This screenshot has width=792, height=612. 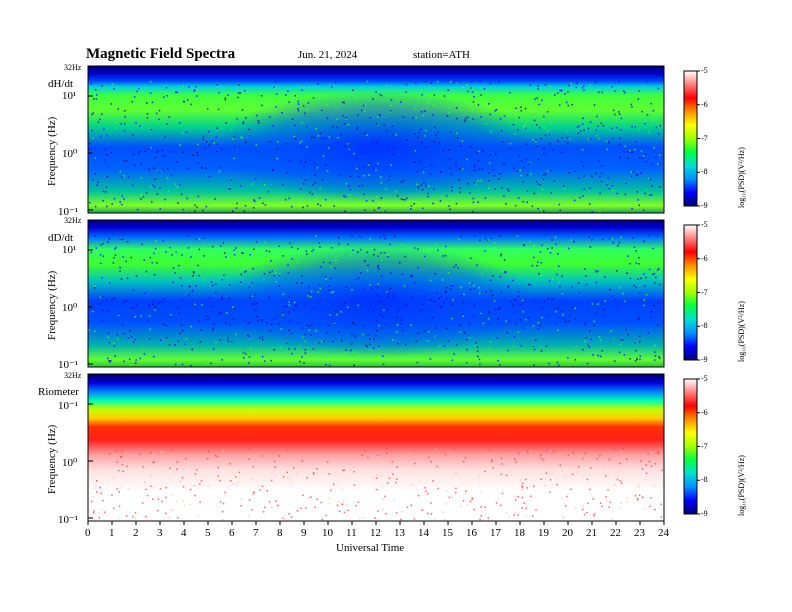 I want to click on x-tick-label: 23, so click(x=639, y=533).